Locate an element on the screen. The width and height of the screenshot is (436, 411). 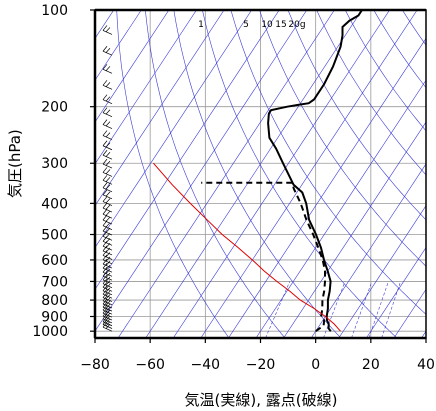
x-axis-label: 気温(実線), 露点(破線) is located at coordinates (261, 400).